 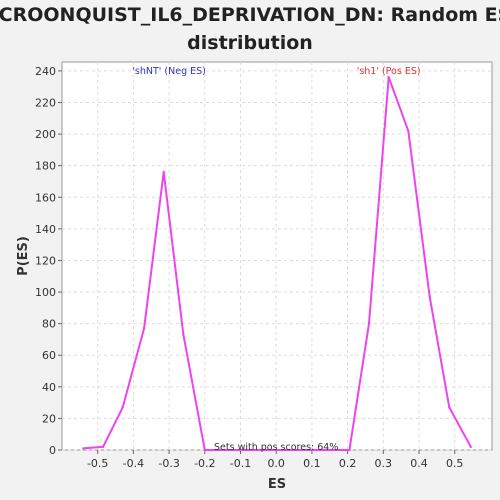 What do you see at coordinates (389, 71) in the screenshot?
I see `annotation-label: 'sh1' (Pos ES)` at bounding box center [389, 71].